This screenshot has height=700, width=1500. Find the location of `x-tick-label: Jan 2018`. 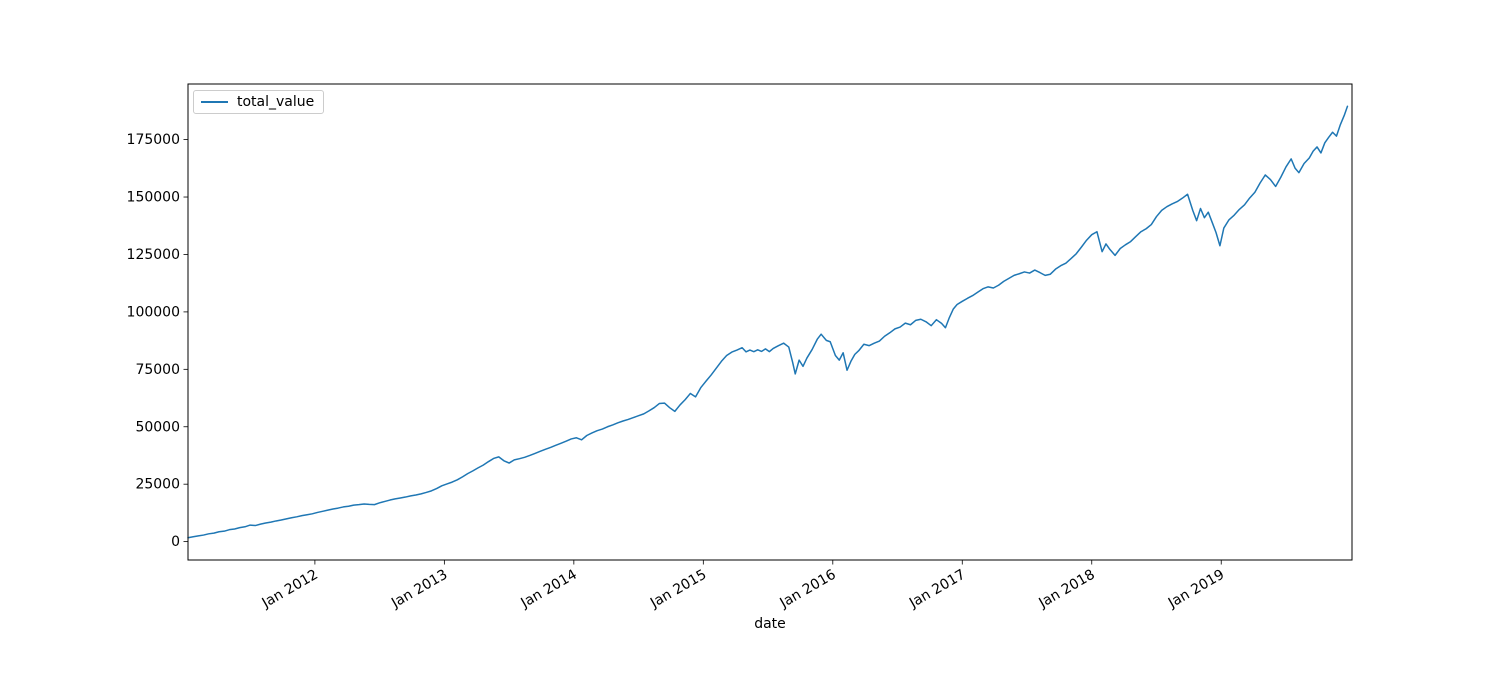

x-tick-label: Jan 2018 is located at coordinates (1066, 589).